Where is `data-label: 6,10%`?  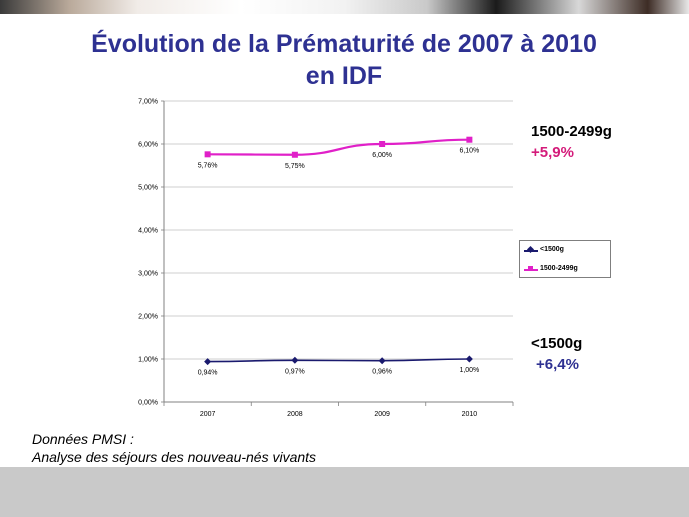 data-label: 6,10% is located at coordinates (469, 151).